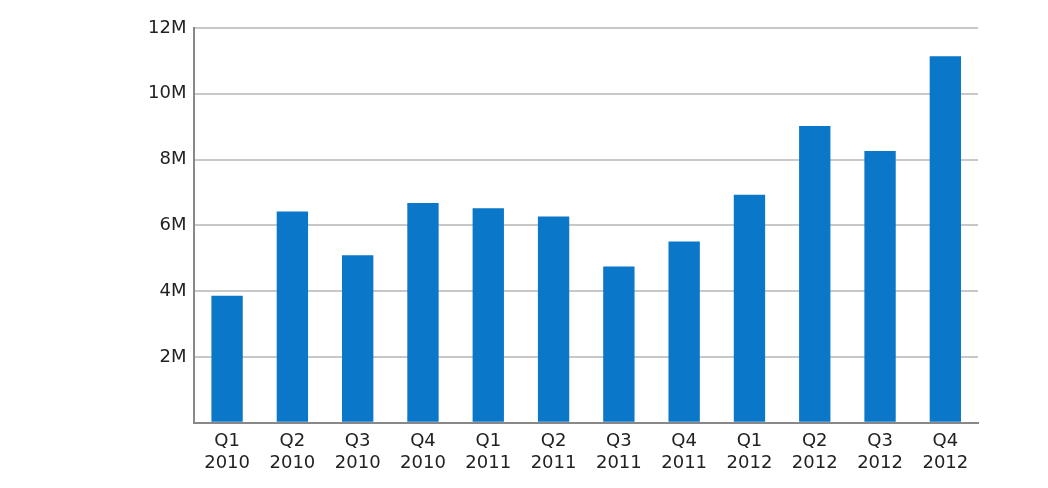 The image size is (1048, 488). What do you see at coordinates (423, 450) in the screenshot?
I see `x-tick-label: Q4 2010` at bounding box center [423, 450].